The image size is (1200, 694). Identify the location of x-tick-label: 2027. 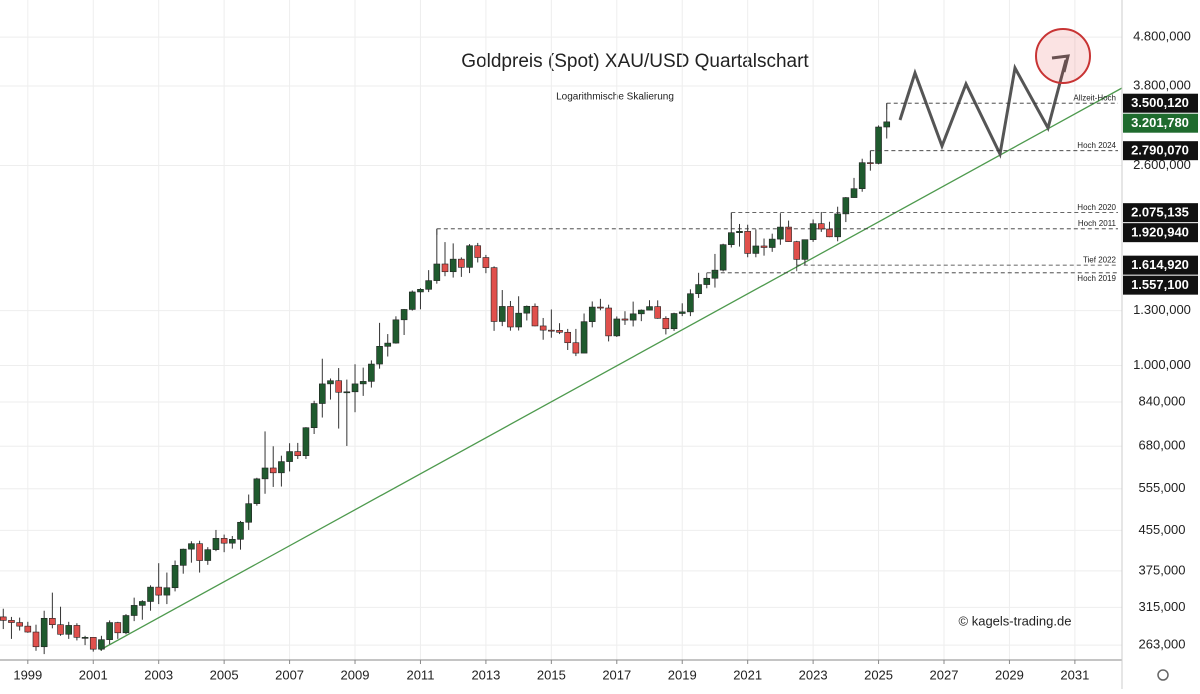
(944, 674).